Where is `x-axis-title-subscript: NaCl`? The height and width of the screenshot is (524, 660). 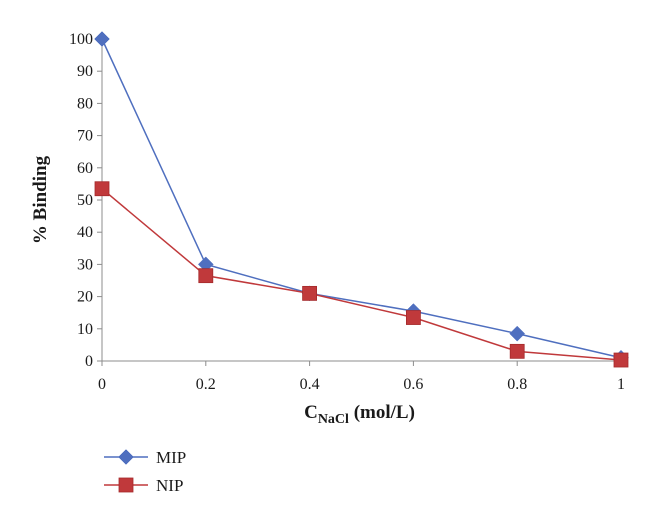
x-axis-title-subscript: NaCl is located at coordinates (333, 419).